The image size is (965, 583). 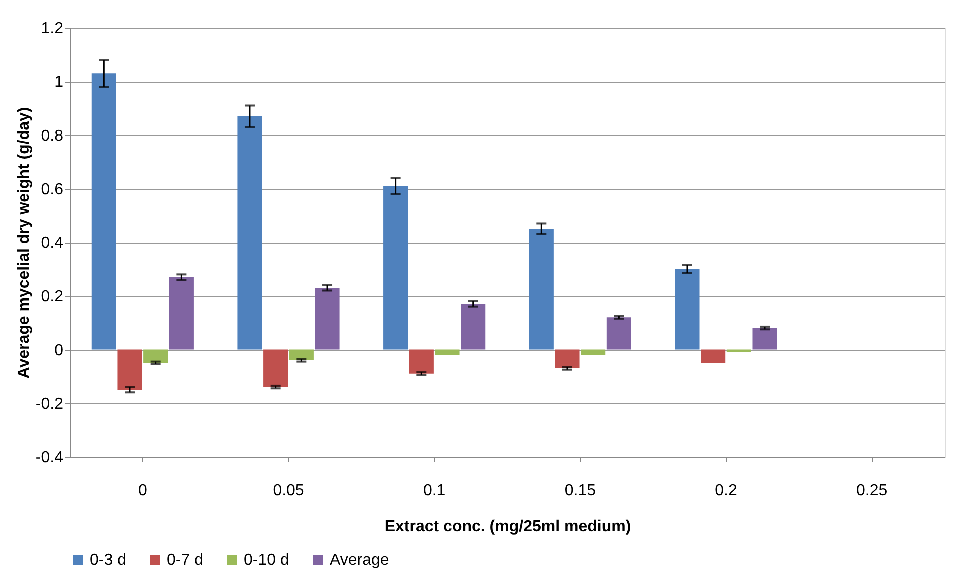 What do you see at coordinates (52, 189) in the screenshot?
I see `y-tick-label: 0.6` at bounding box center [52, 189].